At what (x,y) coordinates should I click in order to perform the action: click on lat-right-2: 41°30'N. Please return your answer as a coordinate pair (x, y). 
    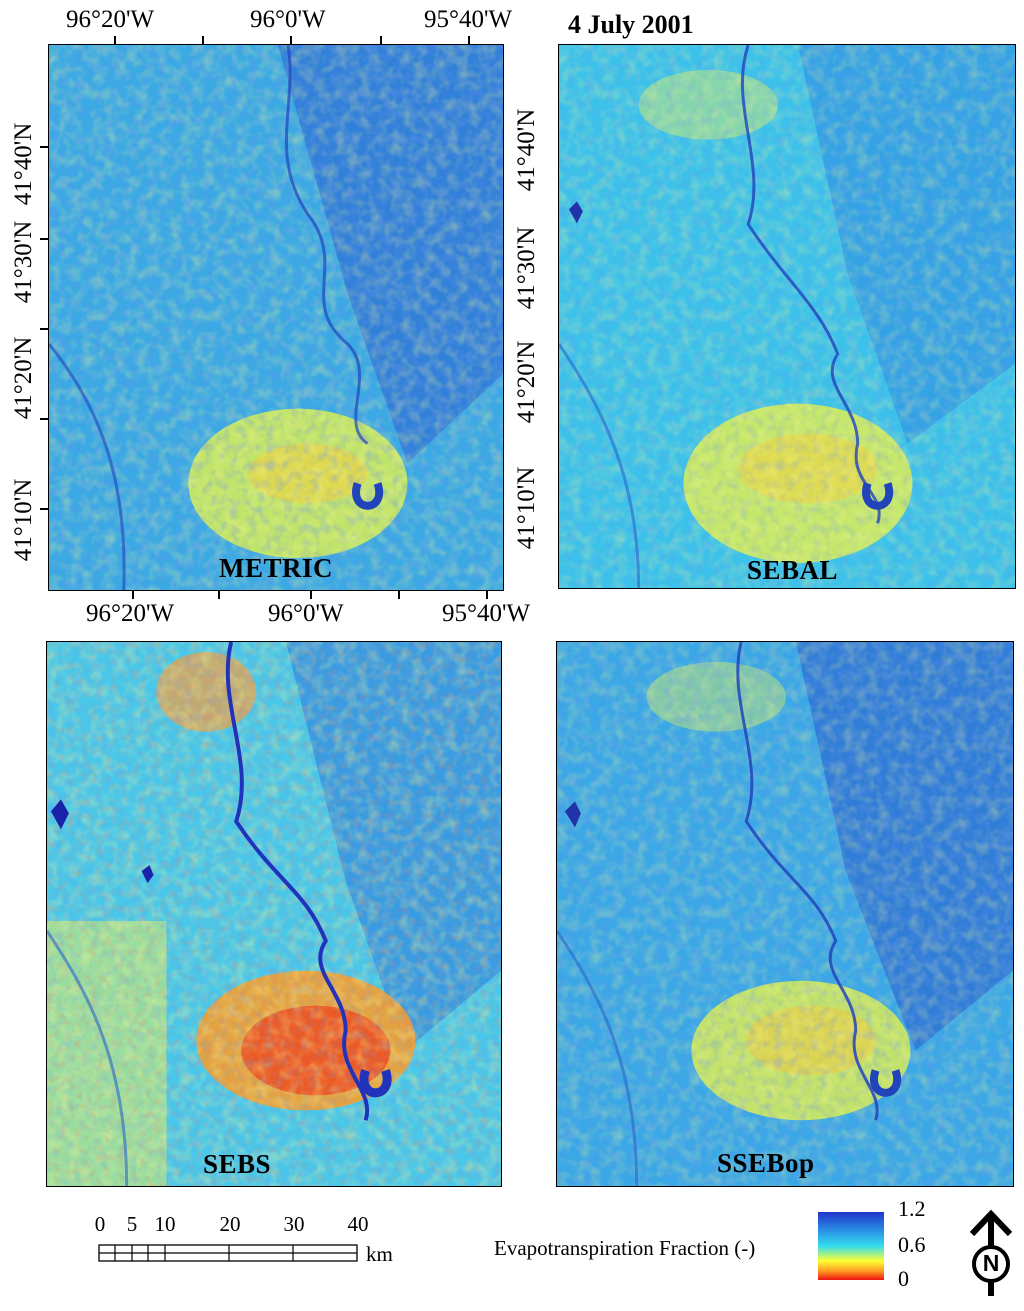
    Looking at the image, I should click on (526, 268).